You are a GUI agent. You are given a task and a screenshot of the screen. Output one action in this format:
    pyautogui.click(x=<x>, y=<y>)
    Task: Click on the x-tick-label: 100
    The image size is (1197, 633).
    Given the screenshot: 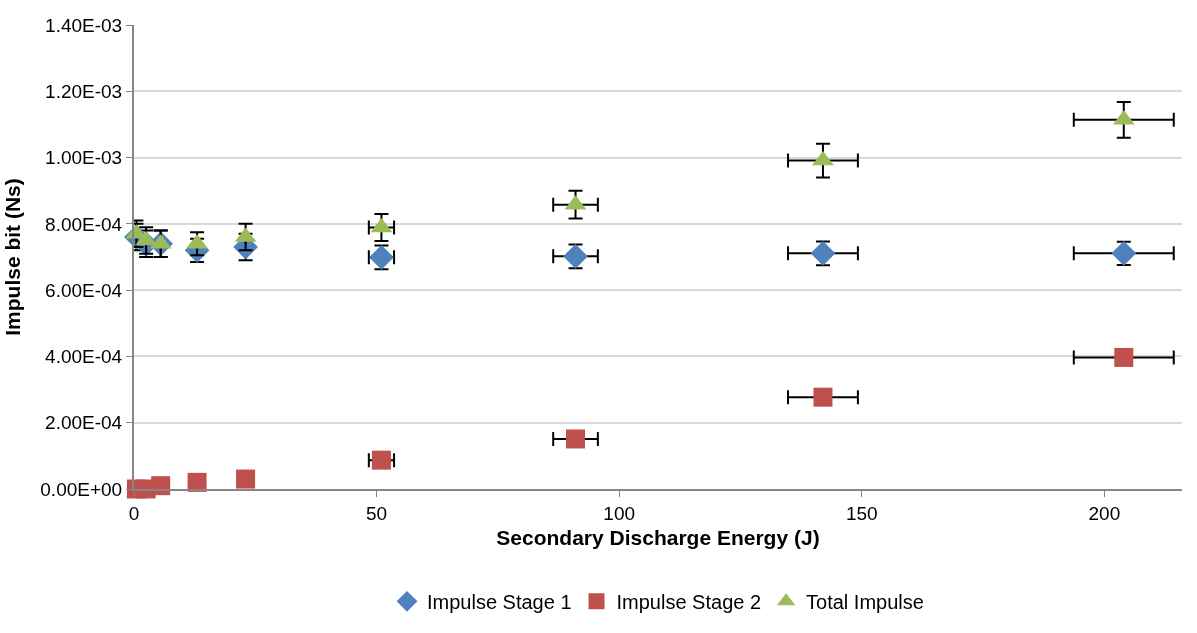 What is the action you would take?
    pyautogui.click(x=619, y=513)
    